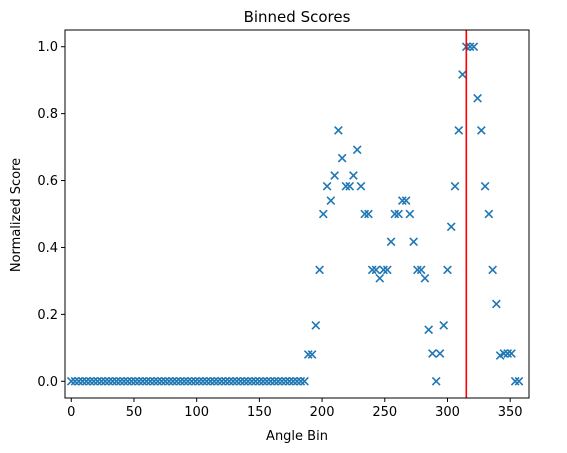 This screenshot has height=453, width=567. I want to click on y-tick-label: 1.0, so click(47, 47).